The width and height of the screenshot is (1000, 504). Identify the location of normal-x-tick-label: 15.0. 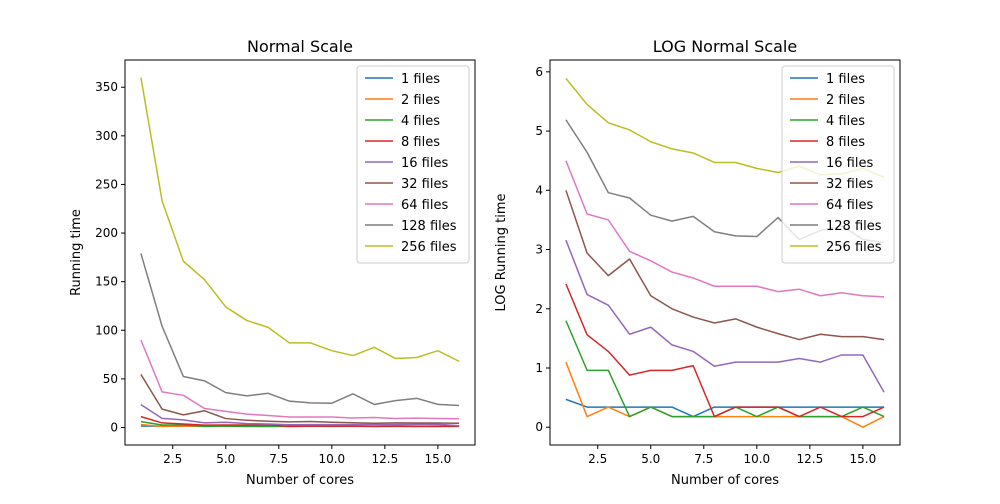
(438, 459).